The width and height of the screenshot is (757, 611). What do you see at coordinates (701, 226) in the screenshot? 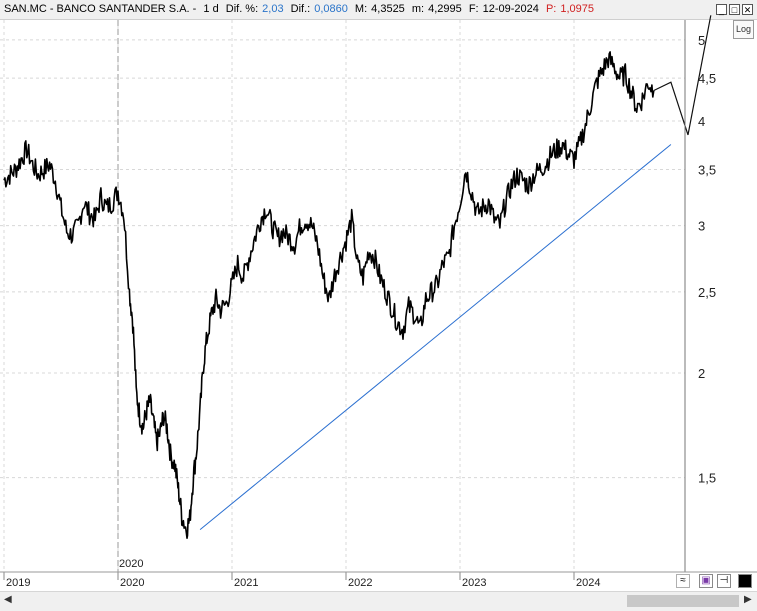
I see `y-tick-label: 3` at bounding box center [701, 226].